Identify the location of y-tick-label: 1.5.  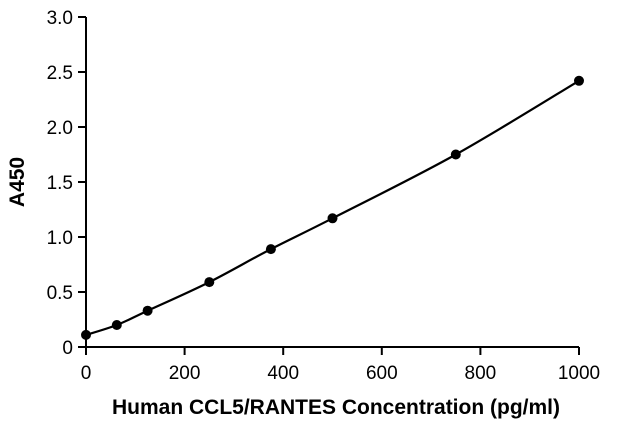
(60, 183).